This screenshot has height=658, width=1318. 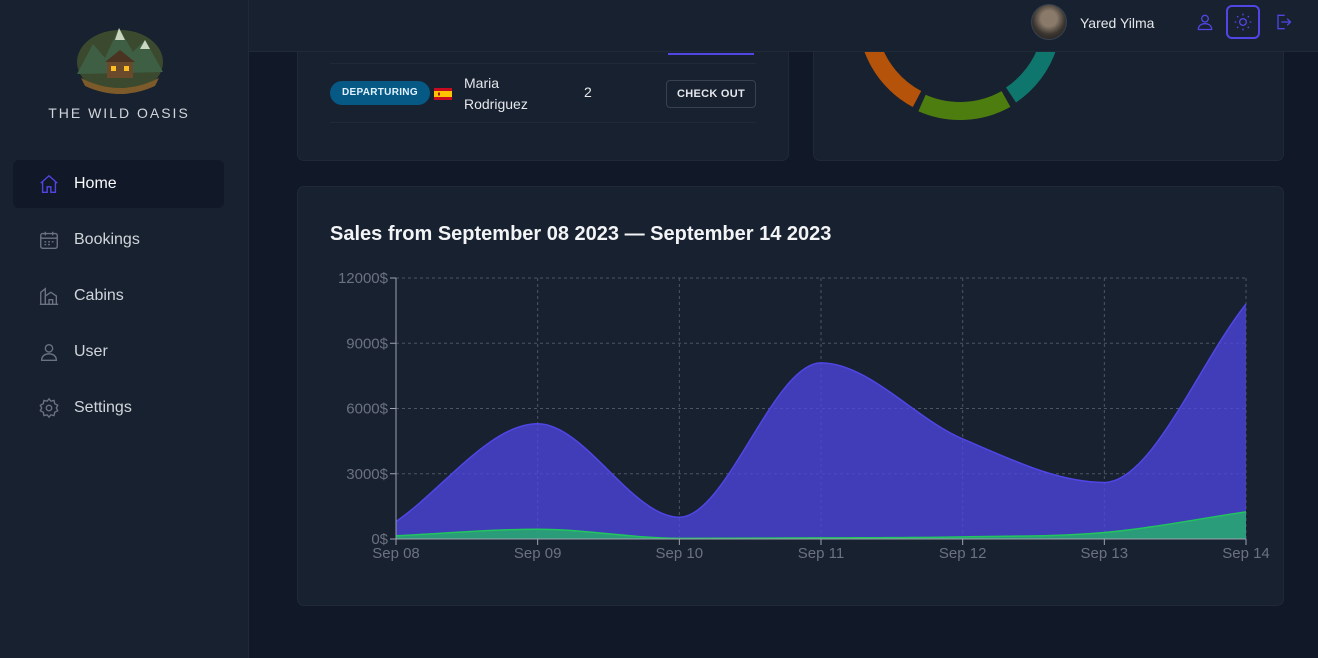 I want to click on logout-button, so click(x=1283, y=22).